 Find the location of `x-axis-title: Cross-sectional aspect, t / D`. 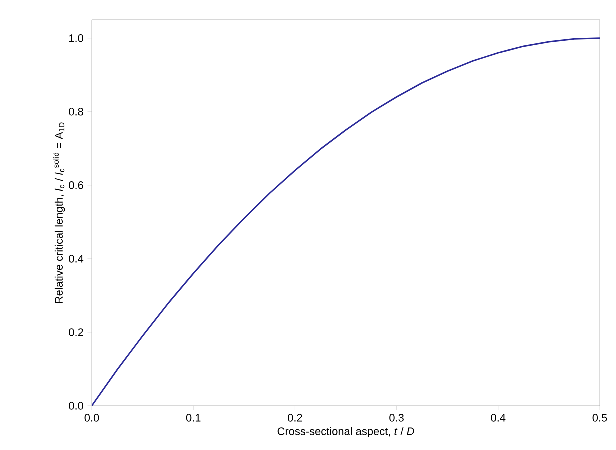

x-axis-title: Cross-sectional aspect, t / D is located at coordinates (346, 432).